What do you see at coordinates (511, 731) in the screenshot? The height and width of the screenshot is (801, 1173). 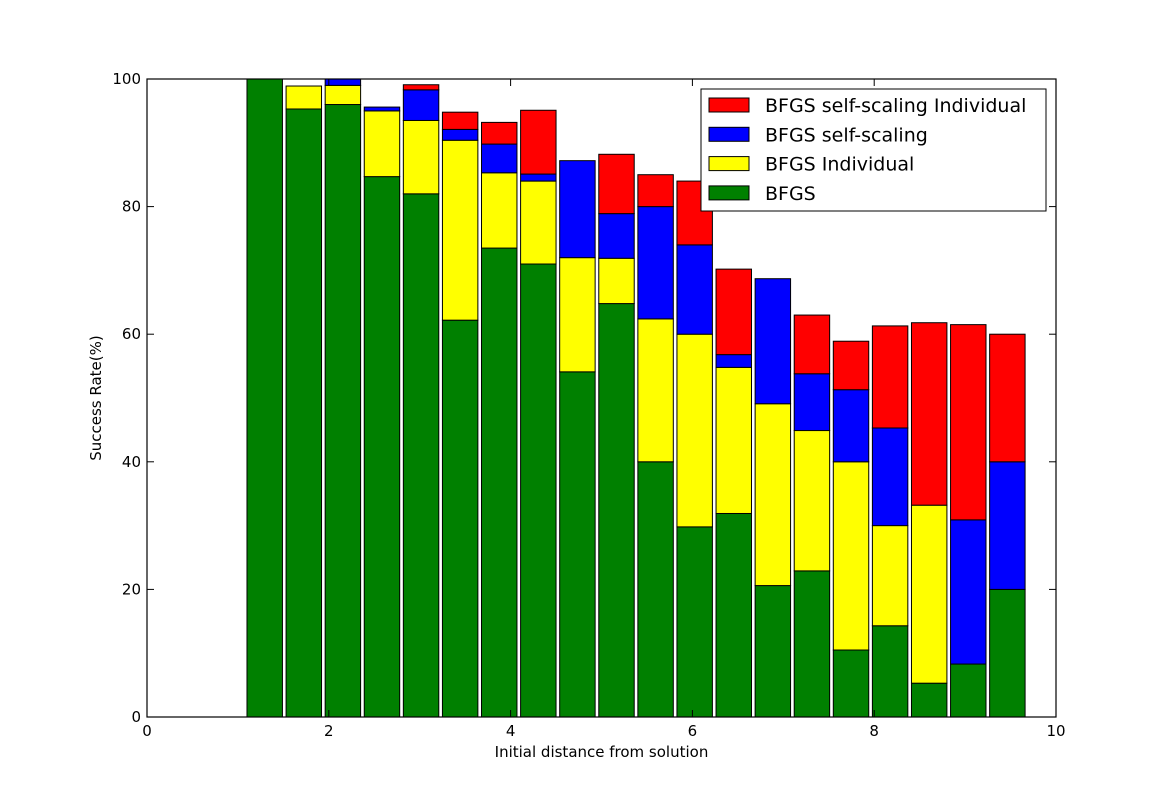 I see `x-tick-label: 4` at bounding box center [511, 731].